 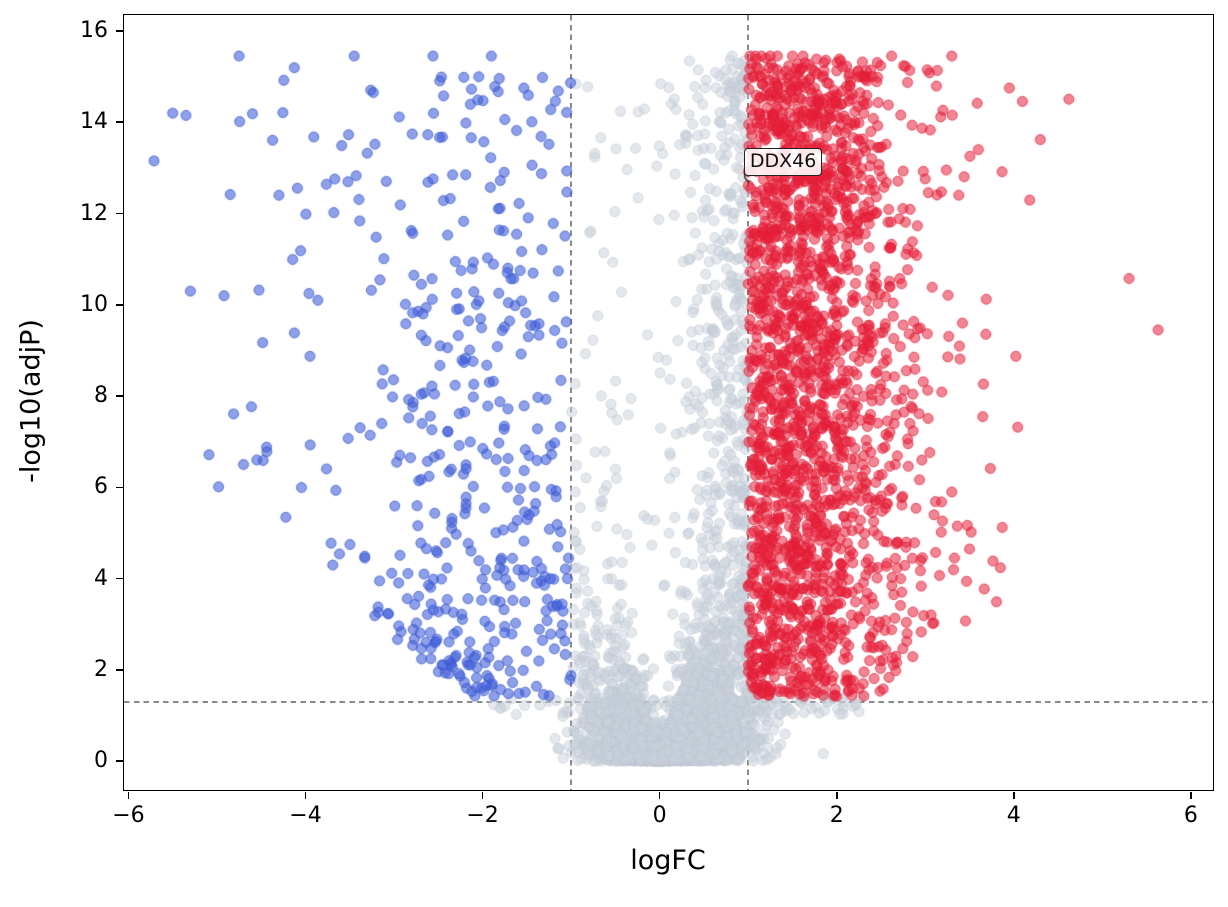 What do you see at coordinates (101, 487) in the screenshot?
I see `y-tick-label: 6` at bounding box center [101, 487].